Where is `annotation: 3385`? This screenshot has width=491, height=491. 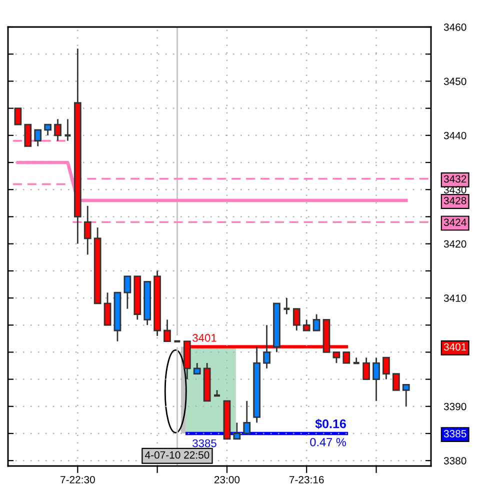
annotation: 3385 is located at coordinates (204, 443).